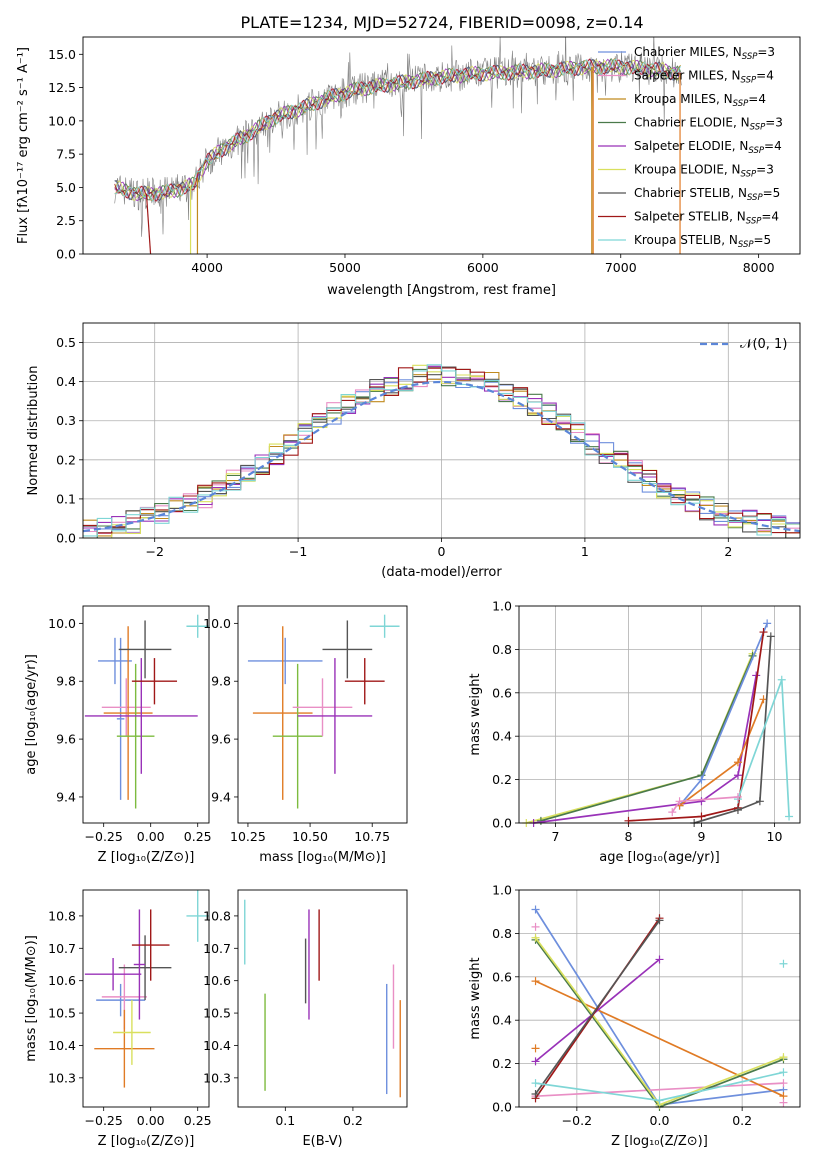  I want to click on panel-mass_vs_ebv: 0.1 0.2 10.3 10.4 10.5 10.6 10.7 10.8 E(B-V), so click(305, 1019).